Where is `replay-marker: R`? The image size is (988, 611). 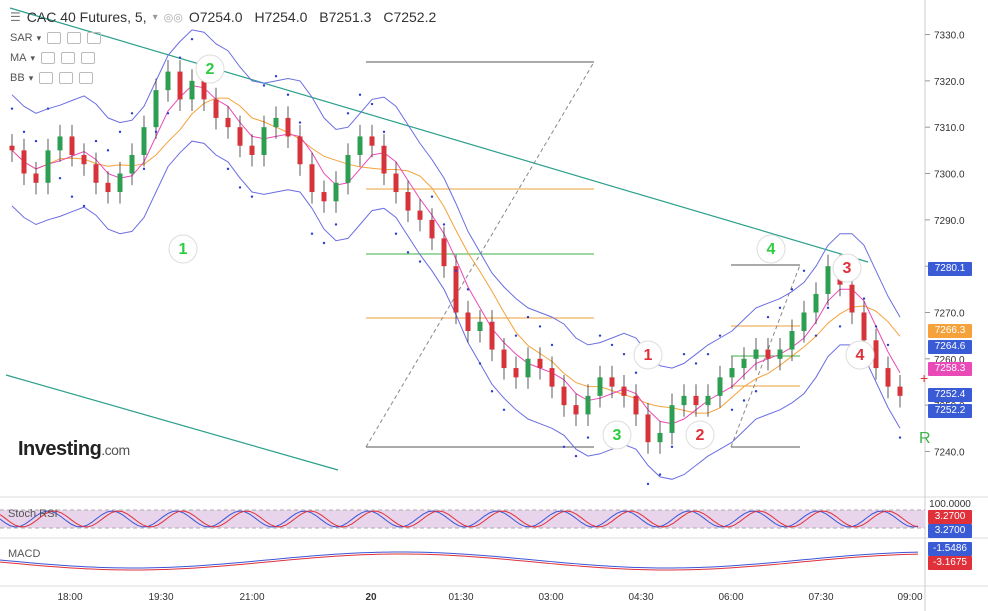 replay-marker: R is located at coordinates (925, 438).